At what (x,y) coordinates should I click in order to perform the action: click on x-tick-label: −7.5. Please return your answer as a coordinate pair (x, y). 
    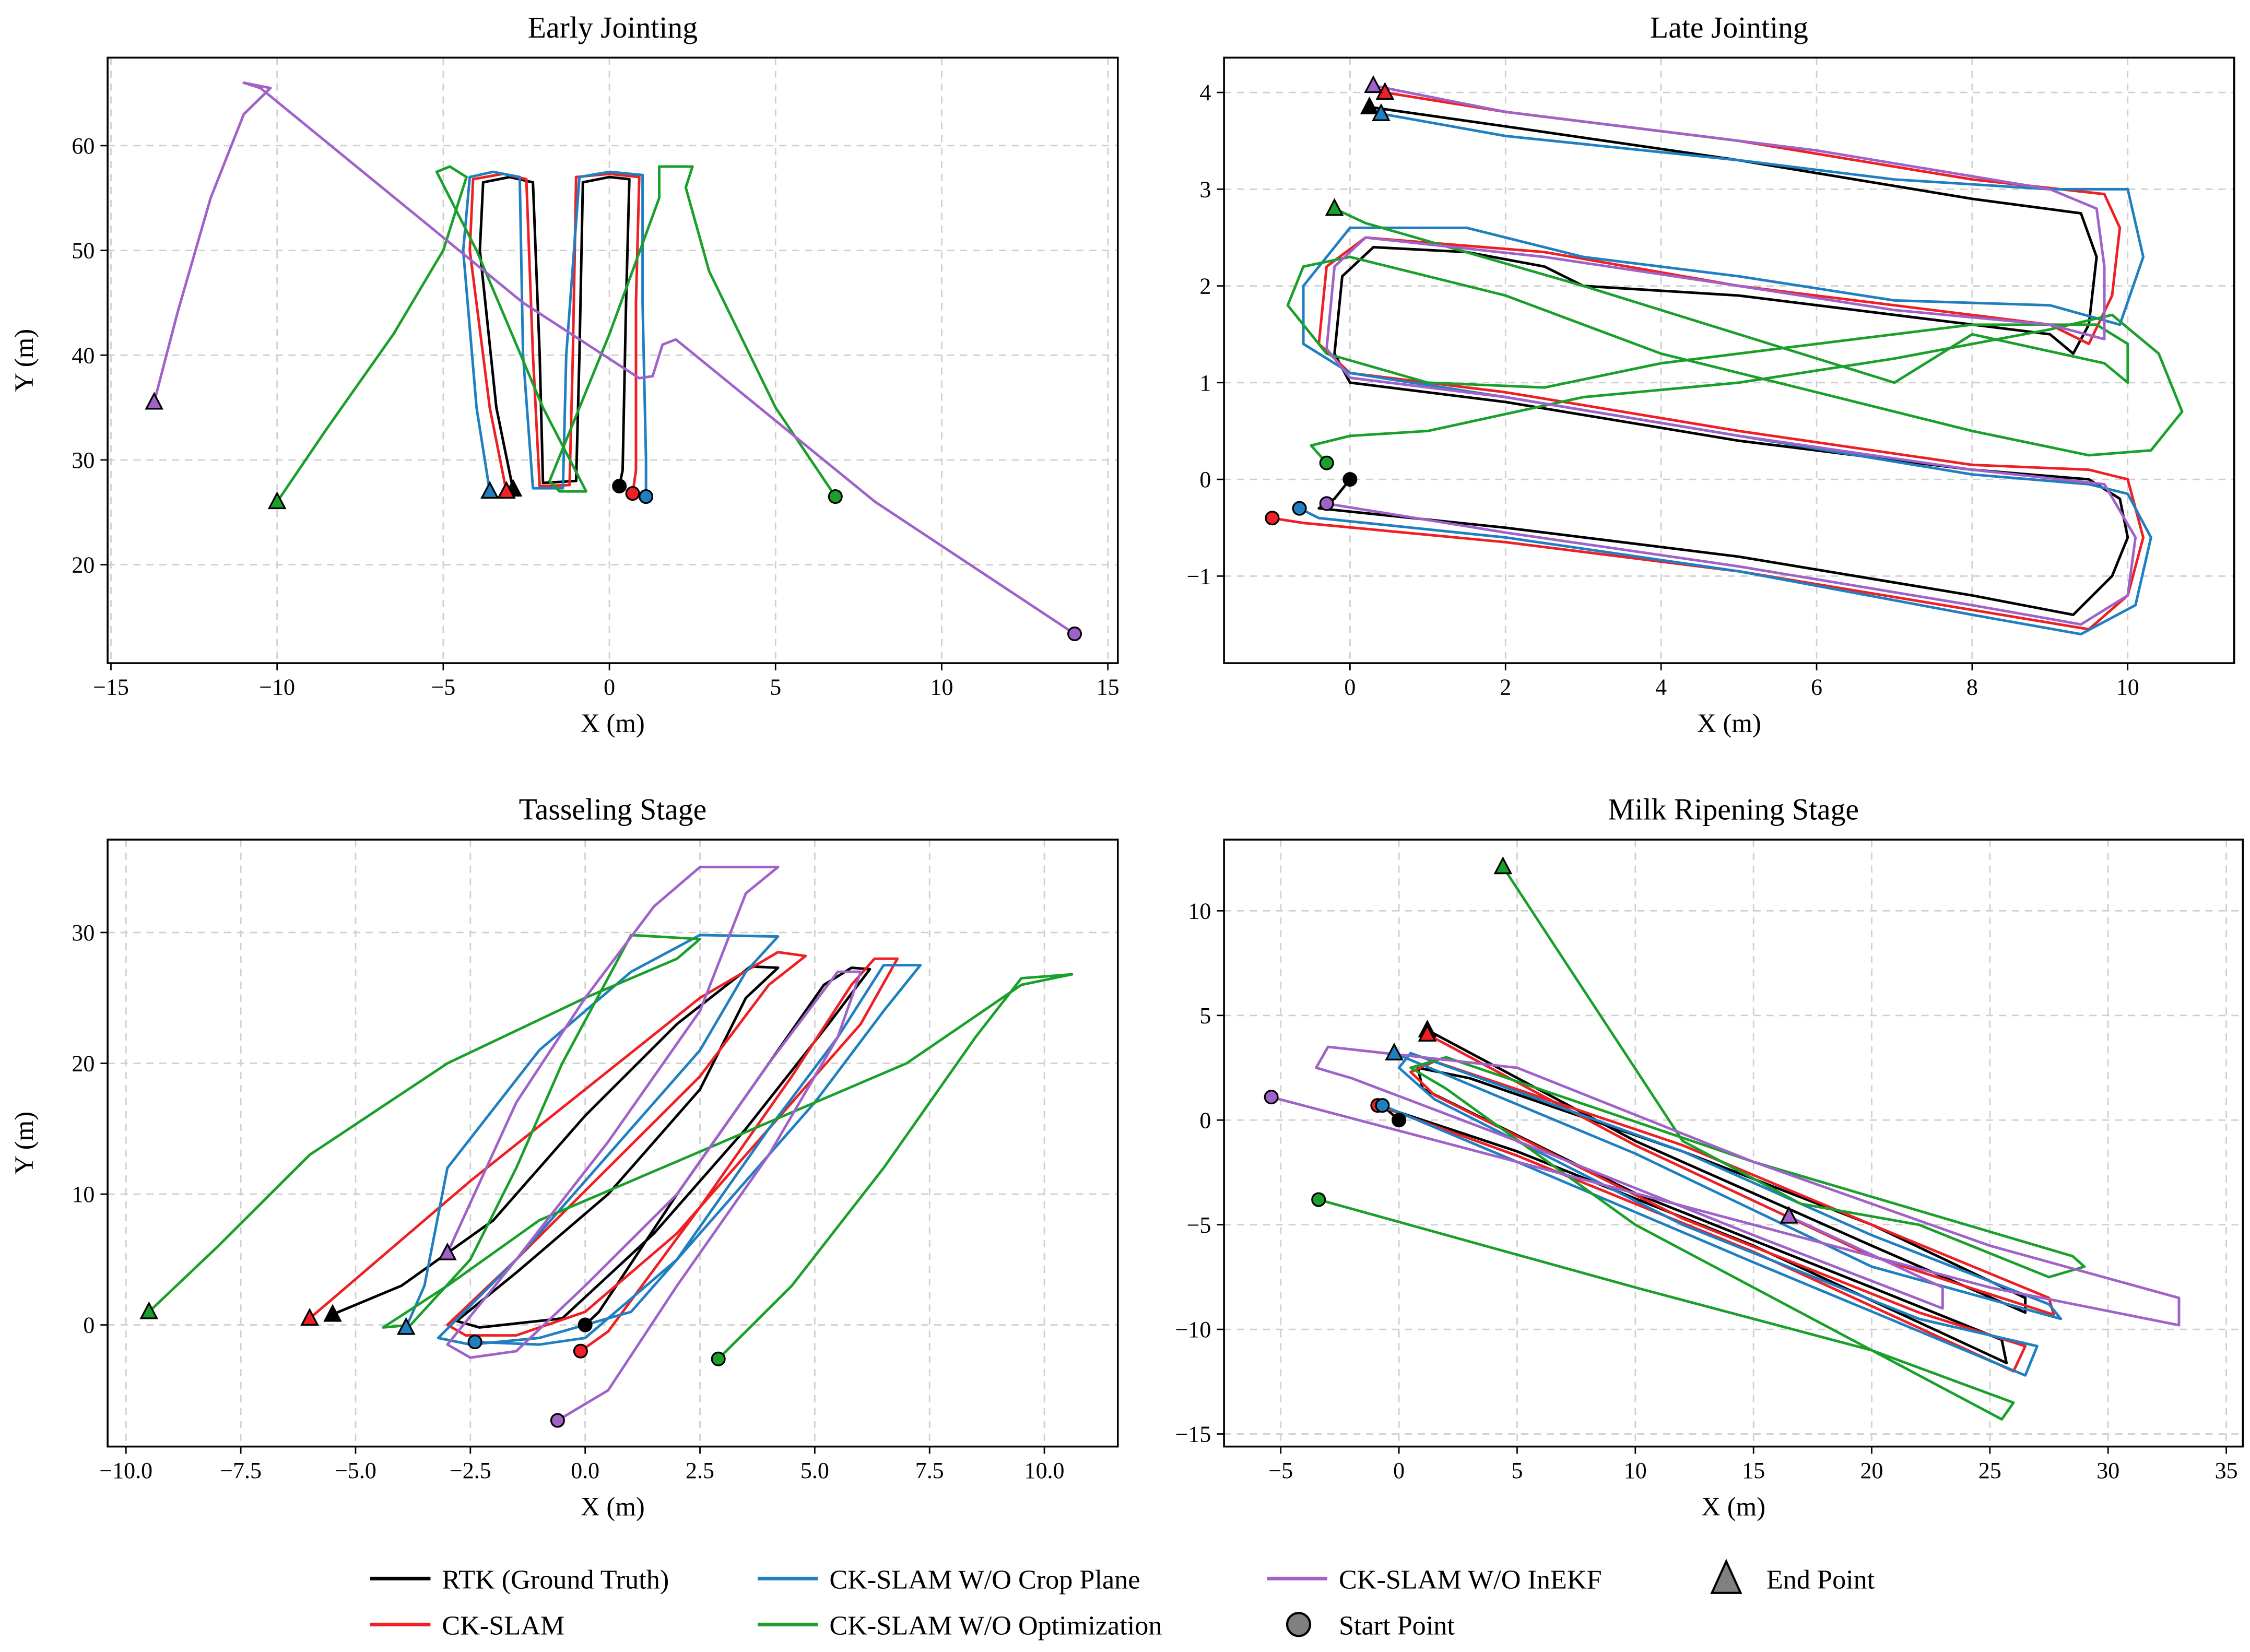
    Looking at the image, I should click on (241, 1470).